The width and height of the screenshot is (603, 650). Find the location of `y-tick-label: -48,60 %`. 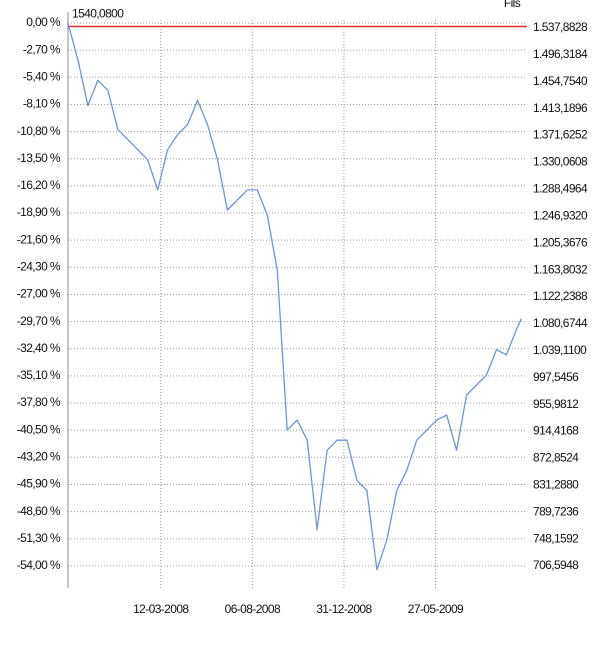

y-tick-label: -48,60 % is located at coordinates (39, 511).